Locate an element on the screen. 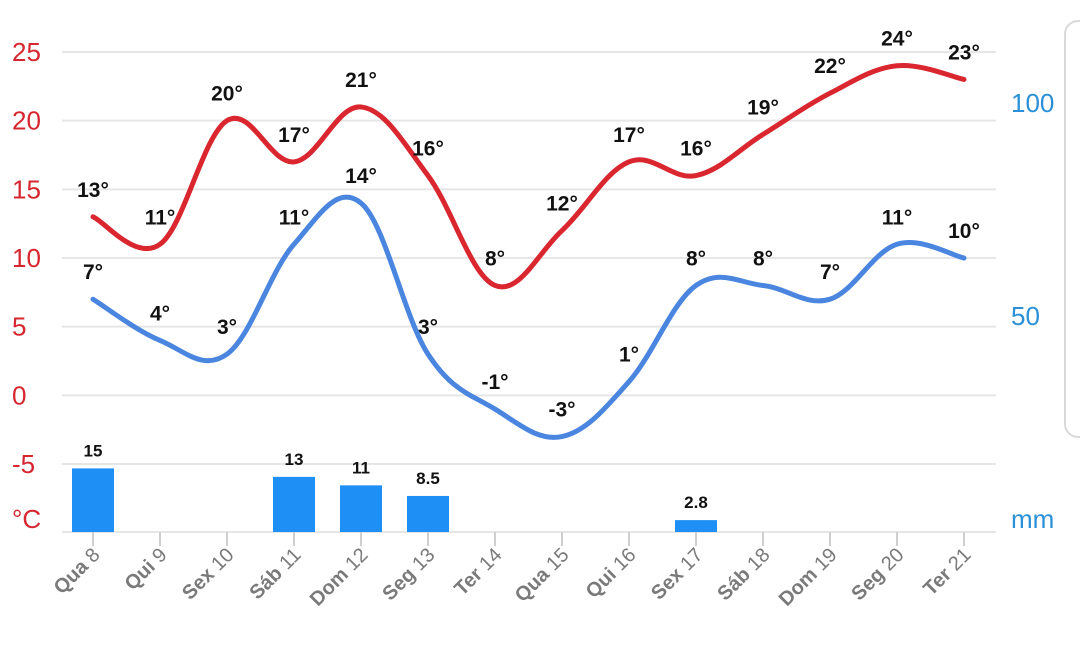  precip-label: 2.8 is located at coordinates (696, 502).